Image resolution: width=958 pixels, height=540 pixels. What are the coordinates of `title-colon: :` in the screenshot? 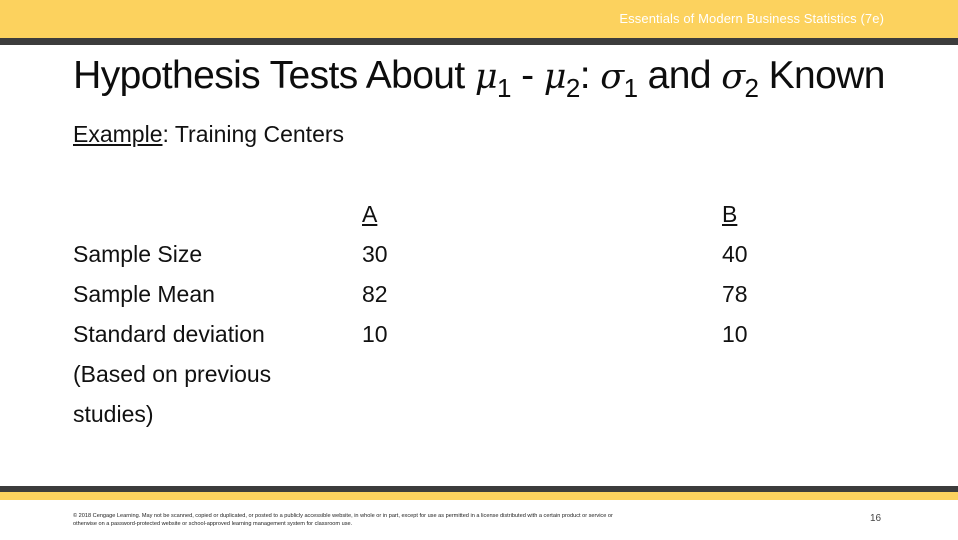 It's located at (590, 75).